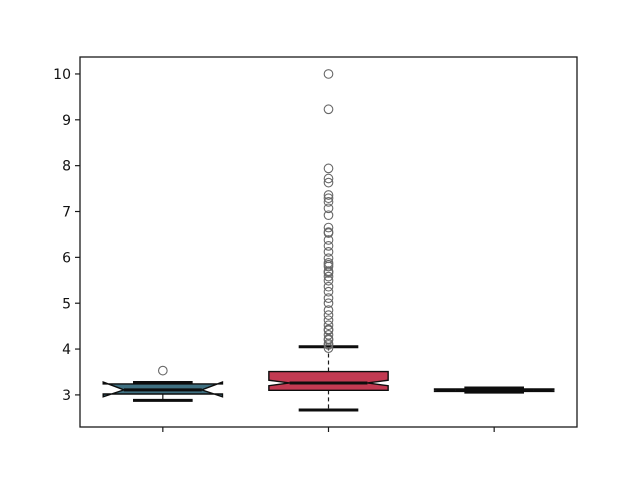 Image resolution: width=640 pixels, height=480 pixels. Describe the element at coordinates (66, 235) in the screenshot. I see `y-axis: 3 4 5 6 7 8 9 10` at that location.